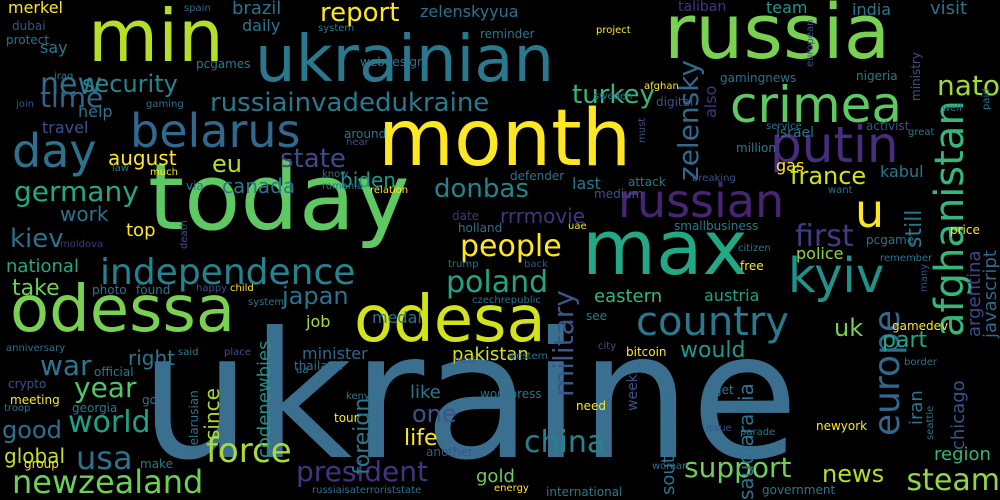  Describe the element at coordinates (506, 300) in the screenshot. I see `word-czechrepublic: czechrepublic` at that location.